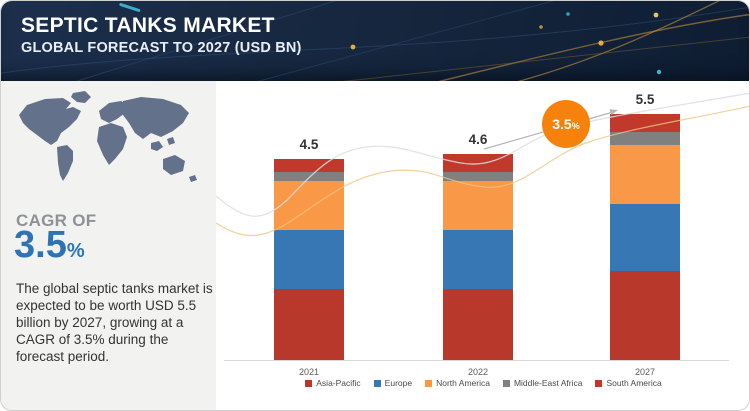  Describe the element at coordinates (463, 383) in the screenshot. I see `legend-label: North America` at that location.